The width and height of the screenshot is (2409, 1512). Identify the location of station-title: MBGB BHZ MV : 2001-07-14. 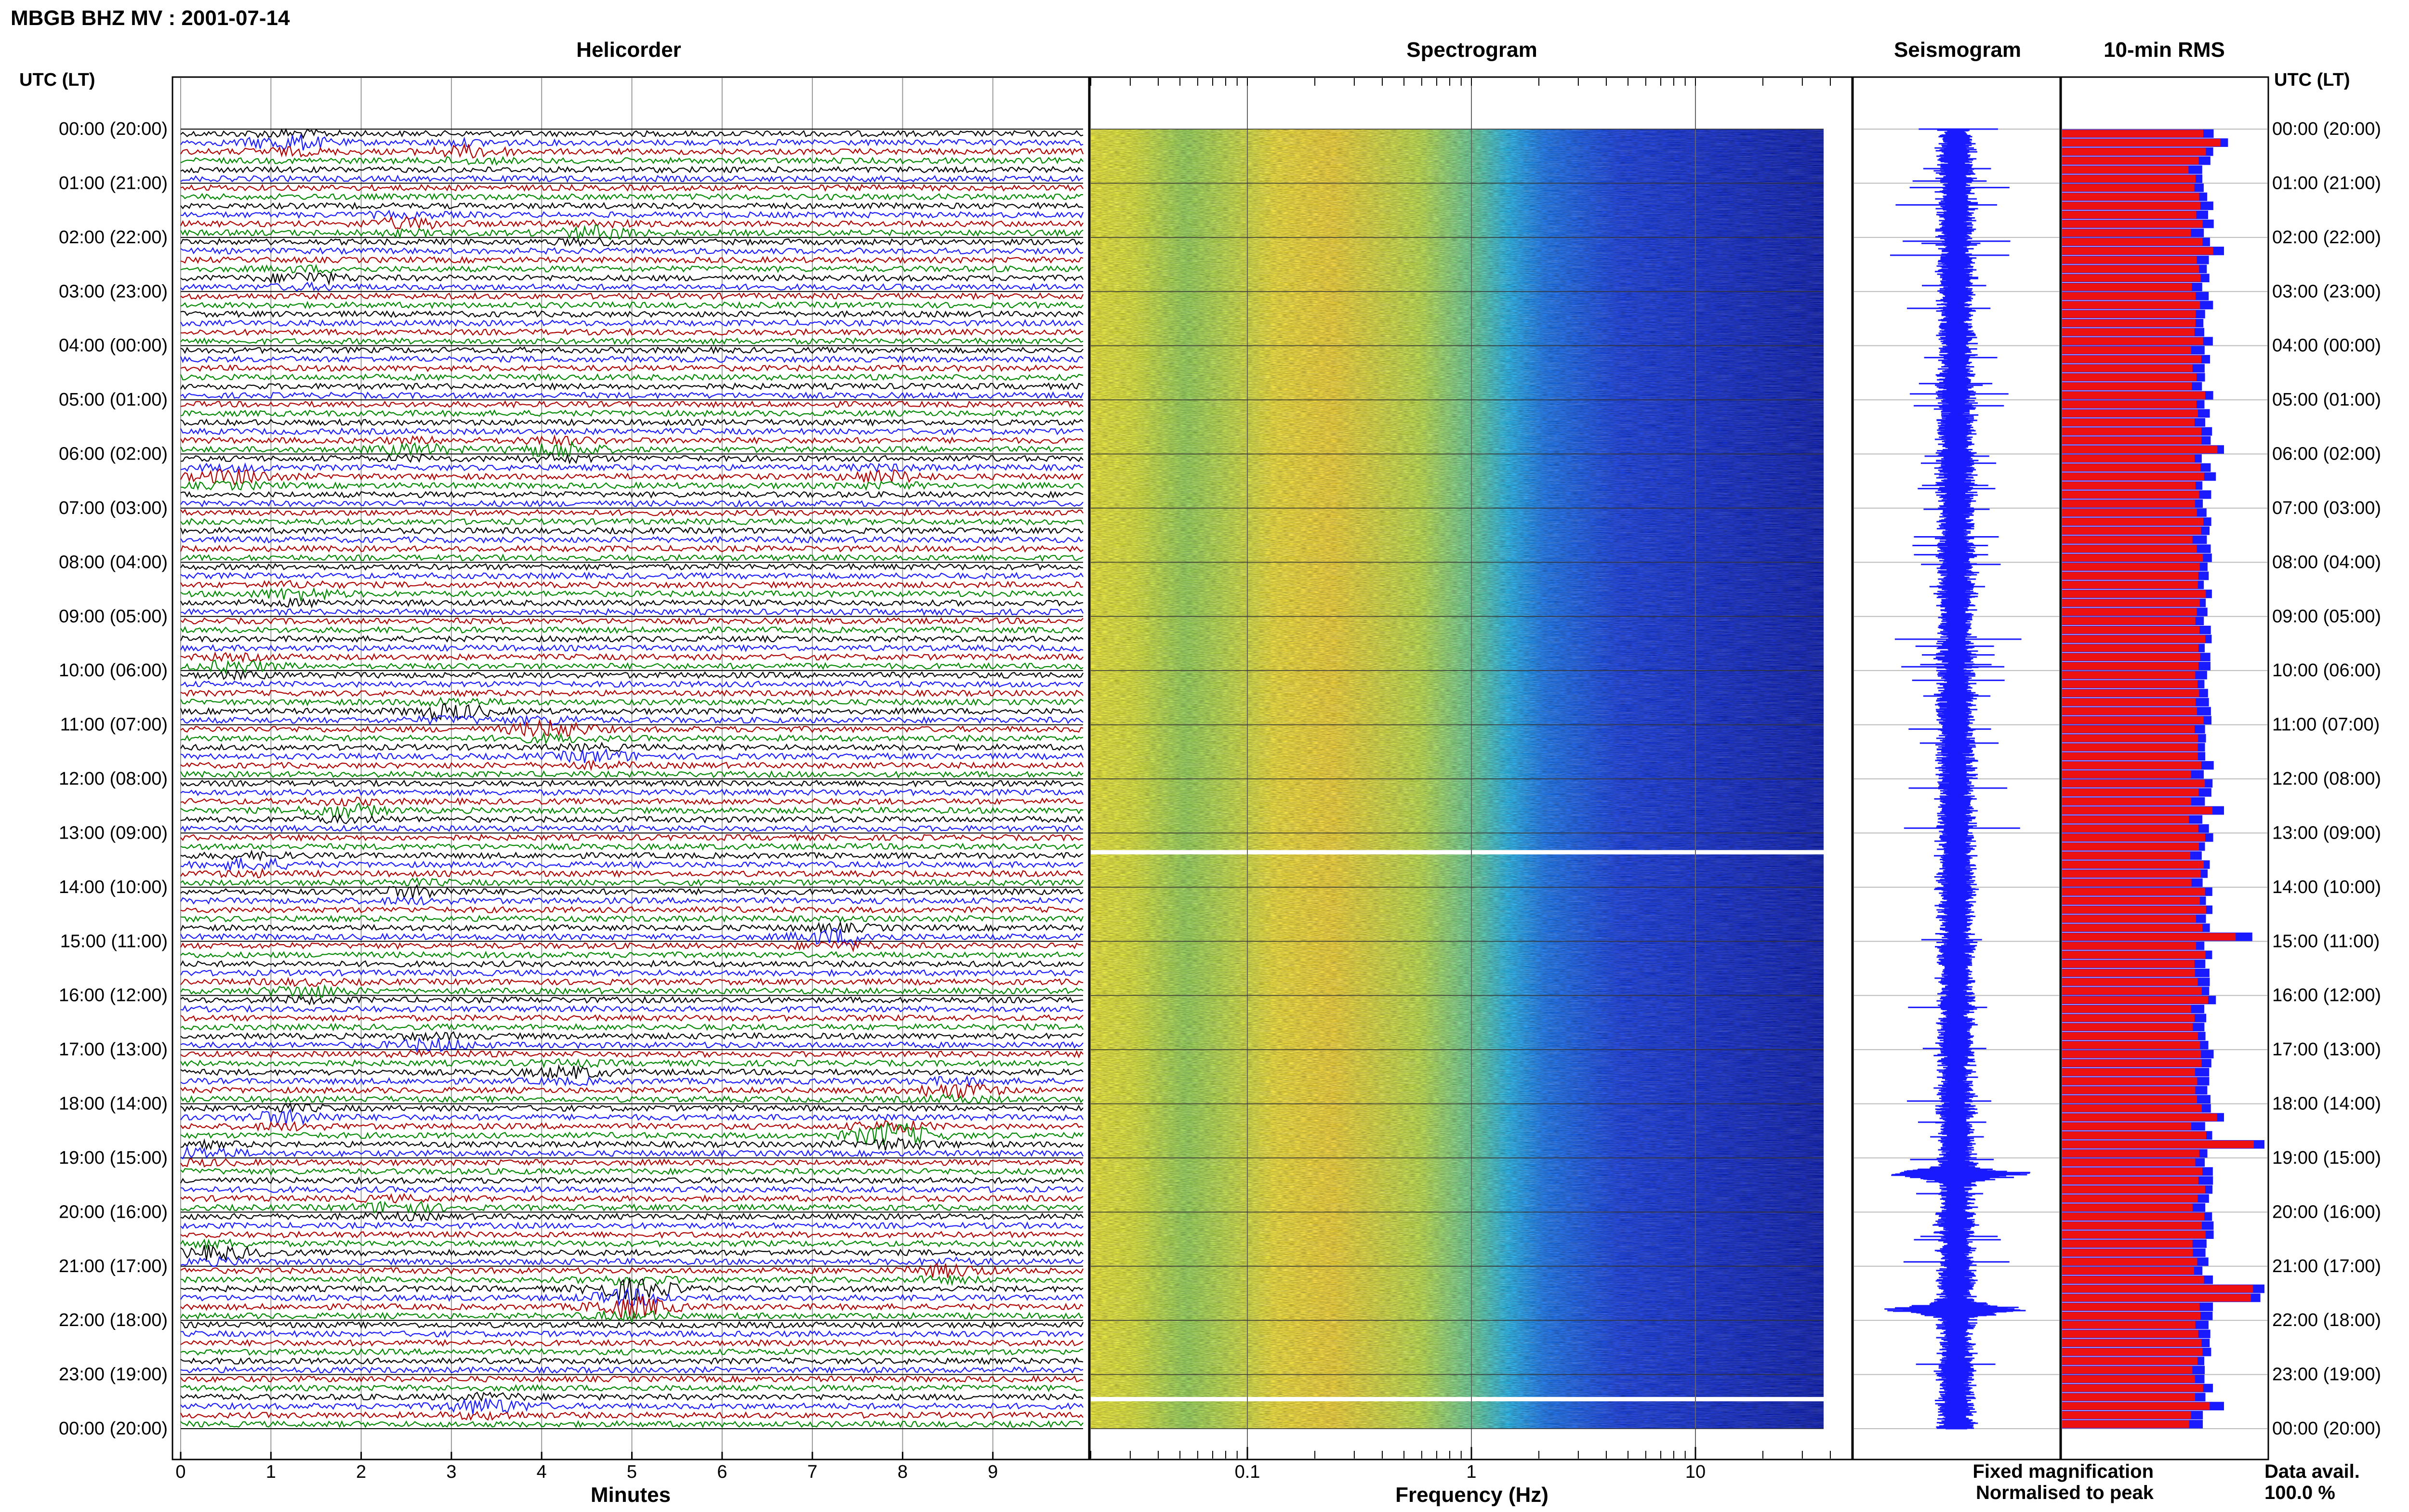
(150, 18).